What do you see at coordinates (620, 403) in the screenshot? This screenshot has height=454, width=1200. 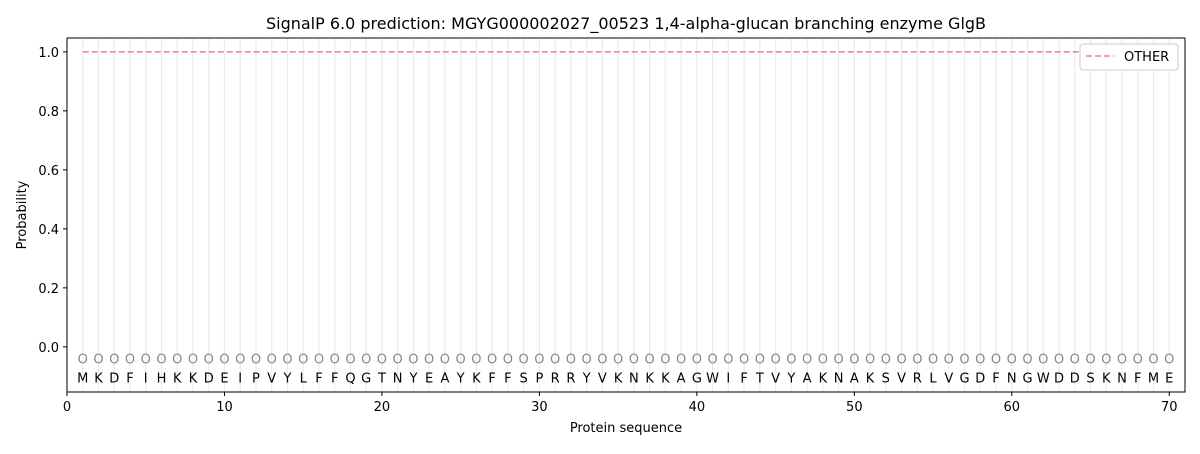 I see `x-axis-ticks: 0 10 20 30 40 50 60 70` at bounding box center [620, 403].